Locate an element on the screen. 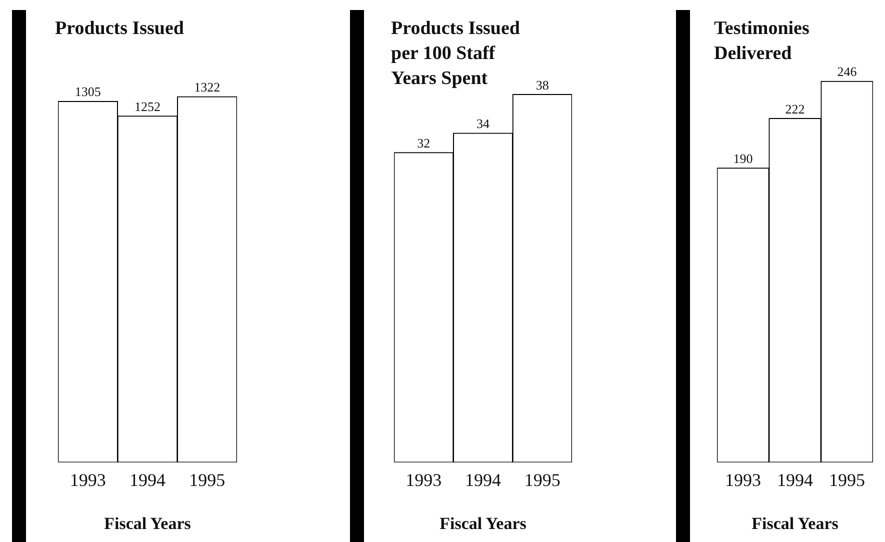 The image size is (885, 542). data-label: 1252 is located at coordinates (147, 106).